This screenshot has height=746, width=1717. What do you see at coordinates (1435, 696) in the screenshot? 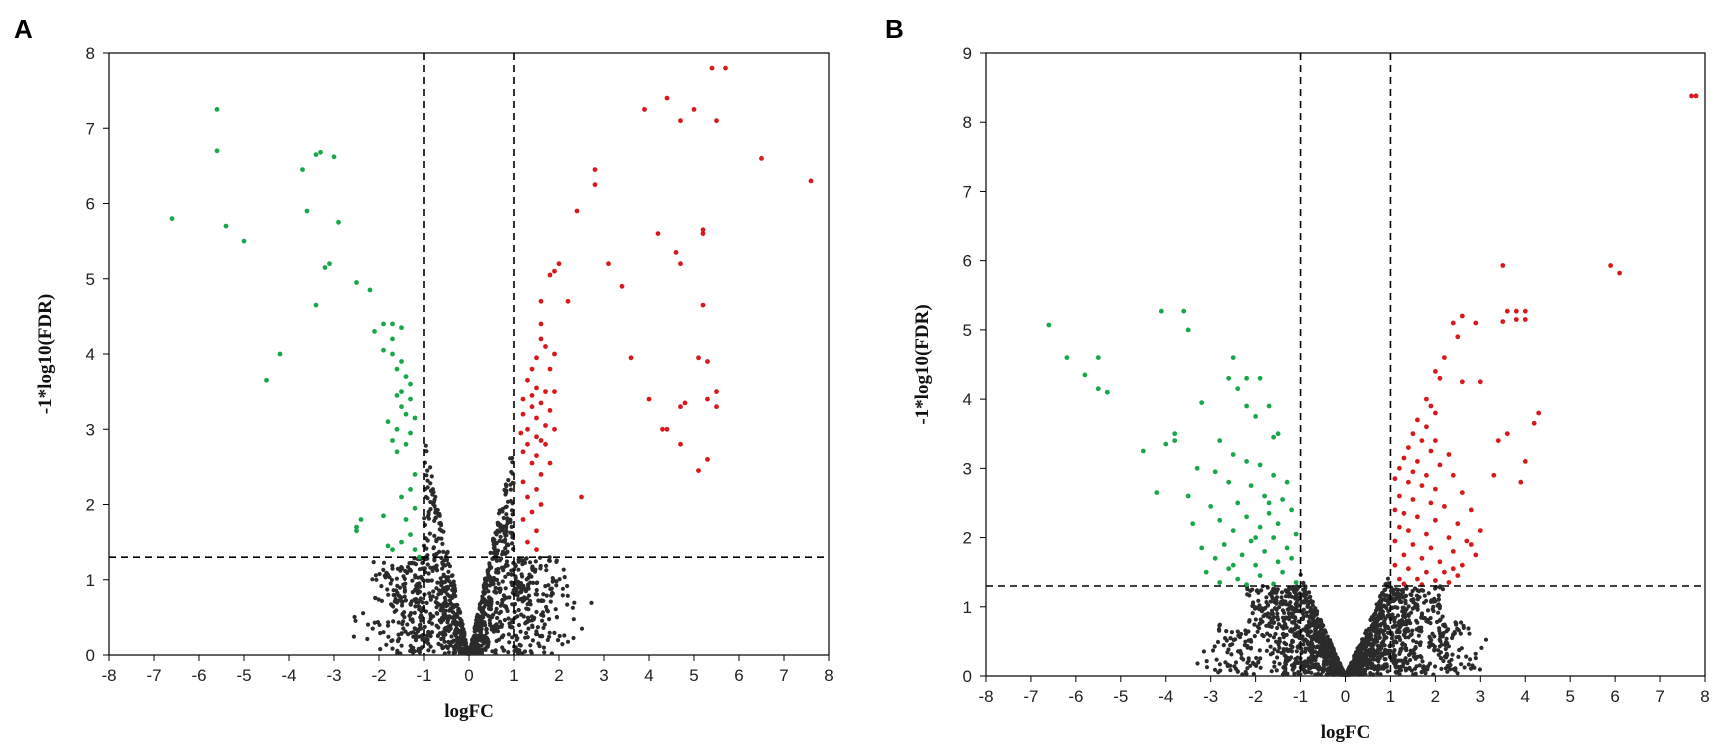
I see `chart-b-x-tick-label: 2` at bounding box center [1435, 696].